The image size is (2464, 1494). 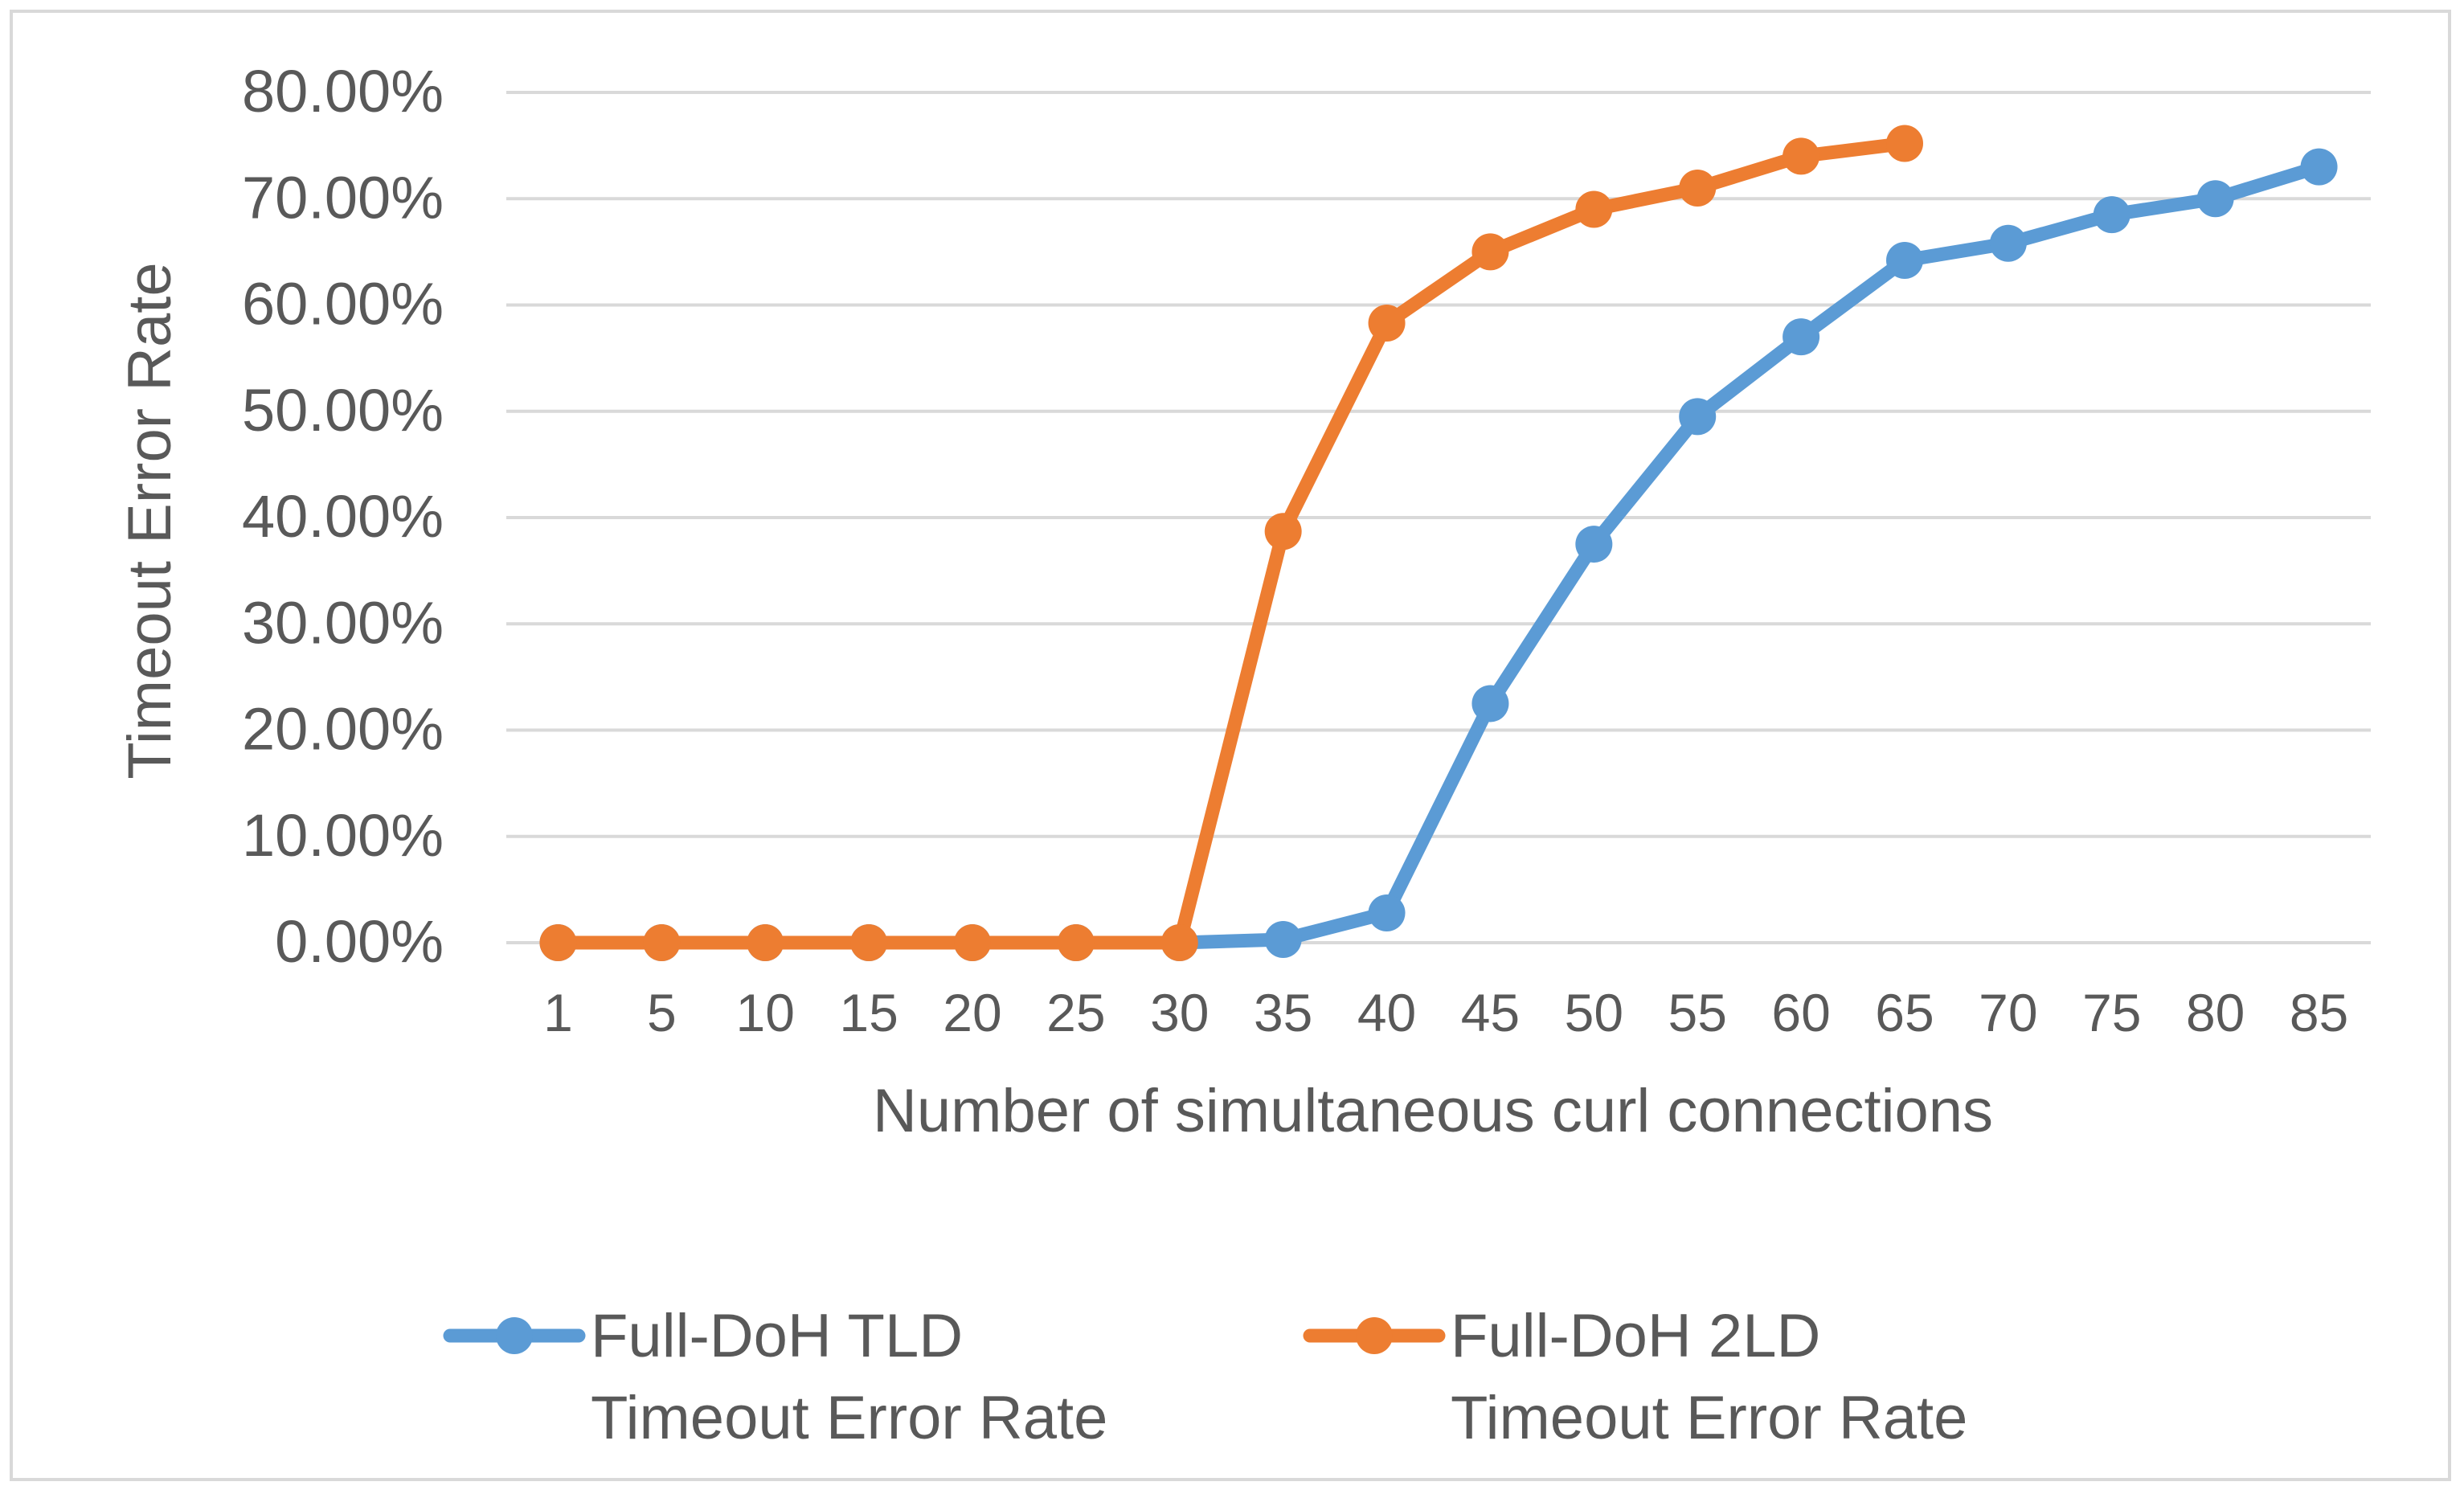 What do you see at coordinates (1445, 1012) in the screenshot?
I see `x-tick-labels: 1 5 10 15 20 25 30 35 40 45 50 55 60 65 70 75 80 85` at bounding box center [1445, 1012].